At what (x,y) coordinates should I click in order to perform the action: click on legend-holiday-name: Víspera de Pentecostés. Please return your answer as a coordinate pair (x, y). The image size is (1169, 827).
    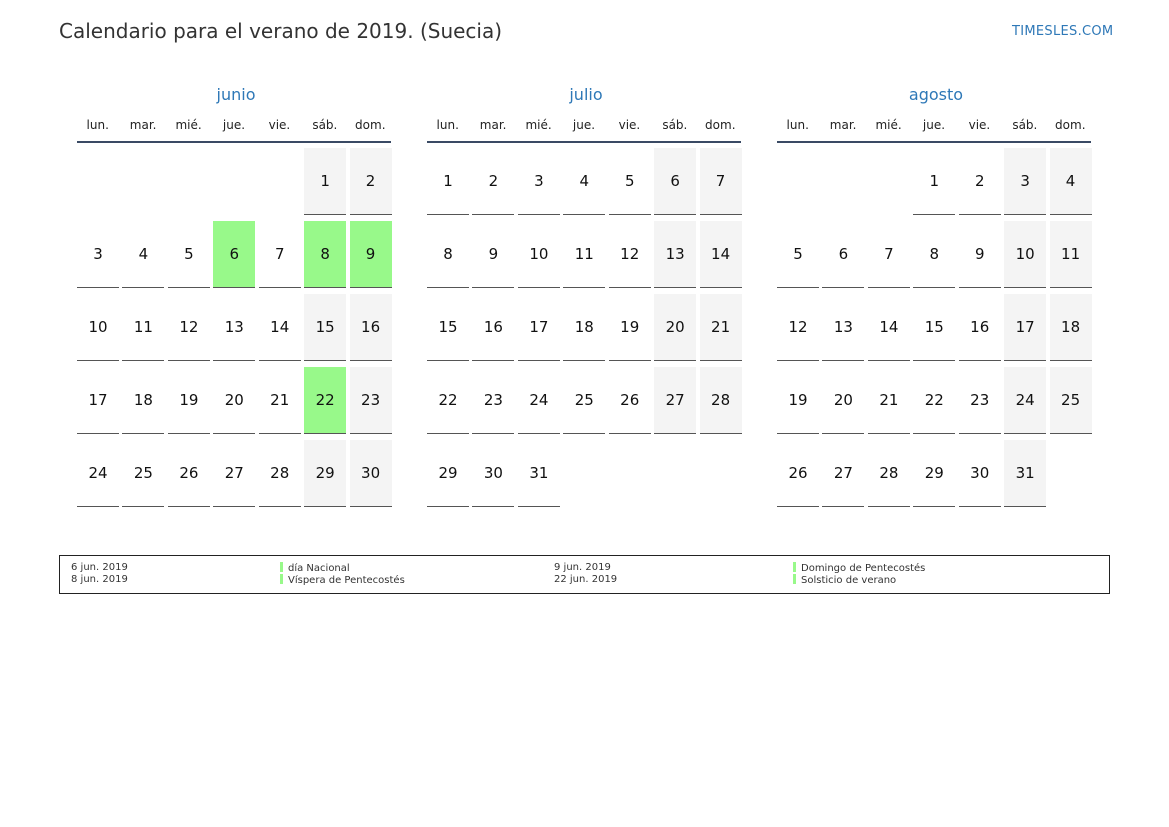
    Looking at the image, I should click on (346, 580).